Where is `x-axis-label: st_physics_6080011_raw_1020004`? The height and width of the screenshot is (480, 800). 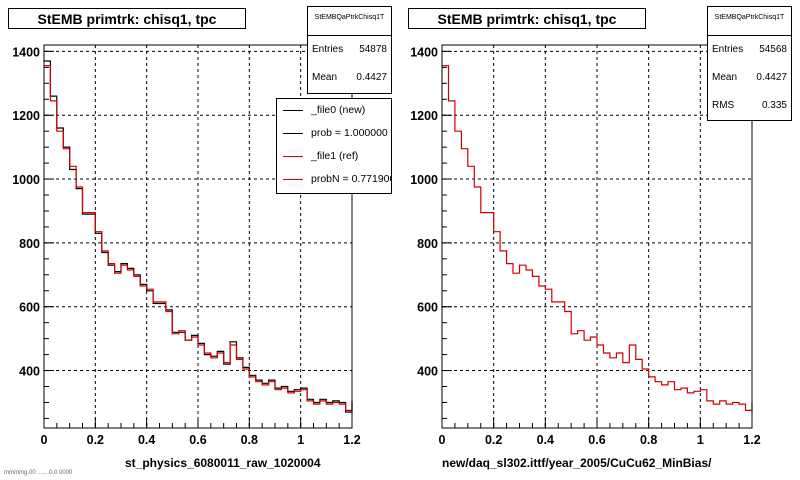 x-axis-label: st_physics_6080011_raw_1020004 is located at coordinates (223, 463).